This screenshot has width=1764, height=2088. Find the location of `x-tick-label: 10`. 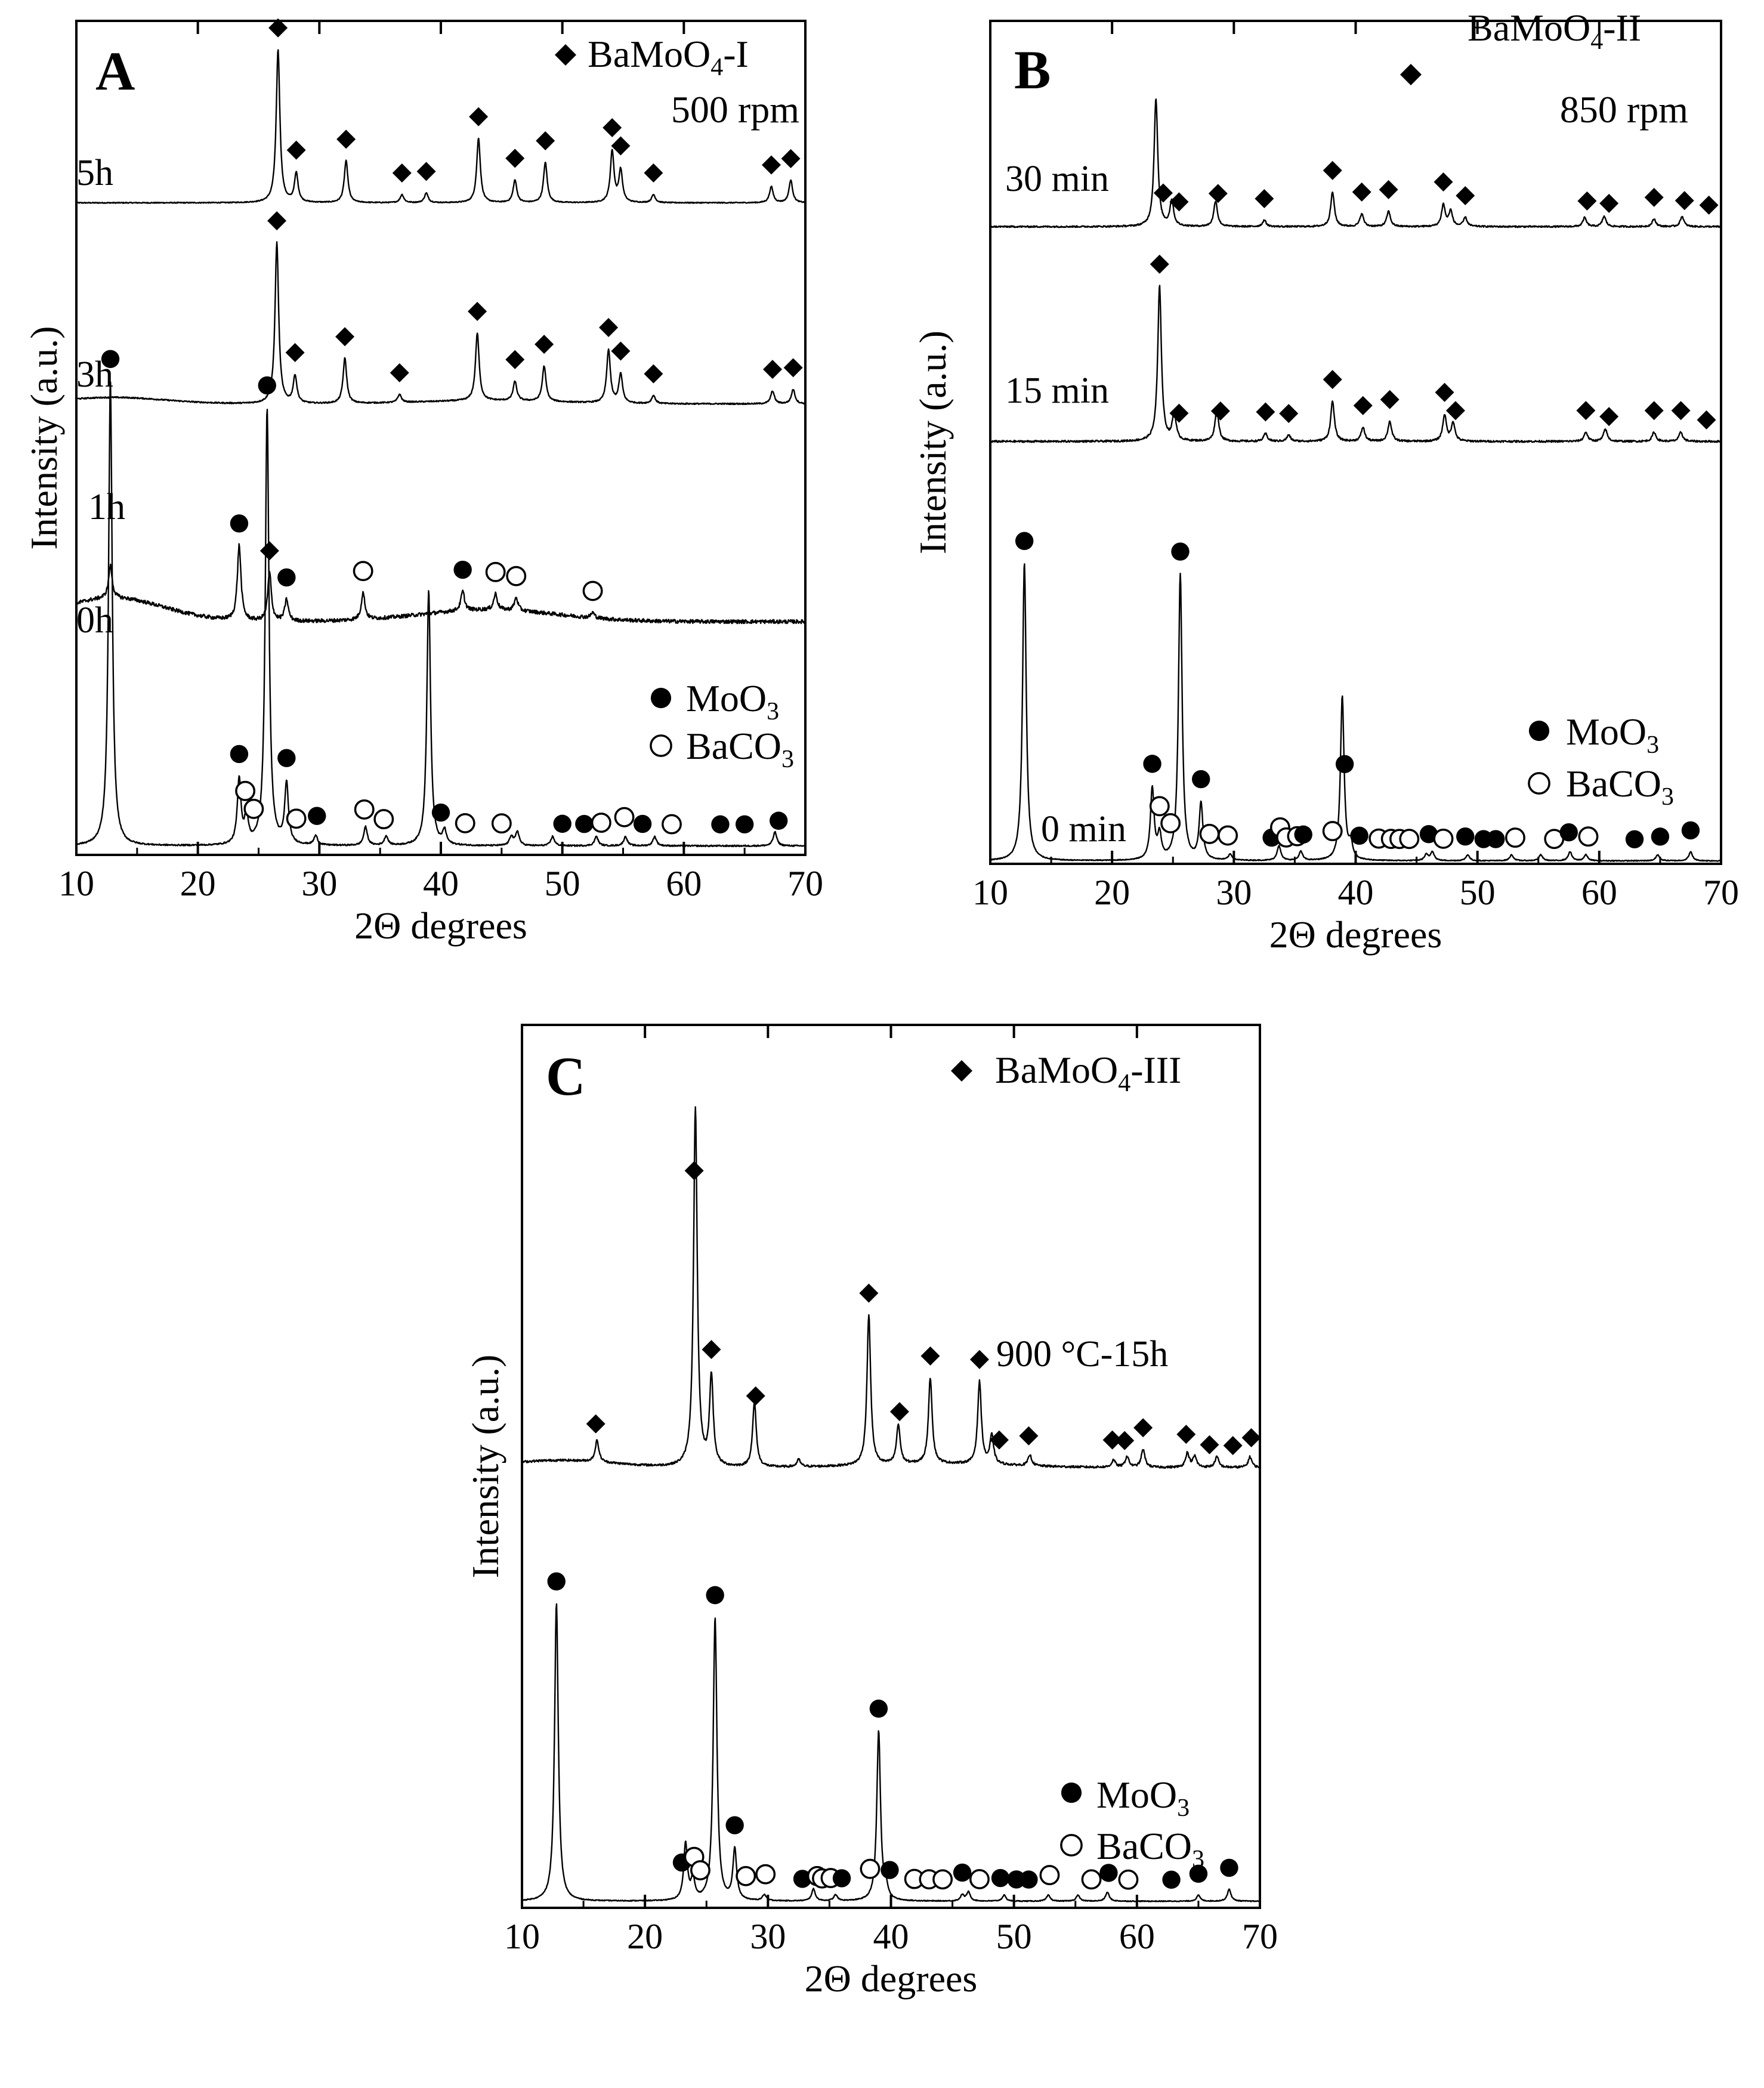

x-tick-label: 10 is located at coordinates (990, 892).